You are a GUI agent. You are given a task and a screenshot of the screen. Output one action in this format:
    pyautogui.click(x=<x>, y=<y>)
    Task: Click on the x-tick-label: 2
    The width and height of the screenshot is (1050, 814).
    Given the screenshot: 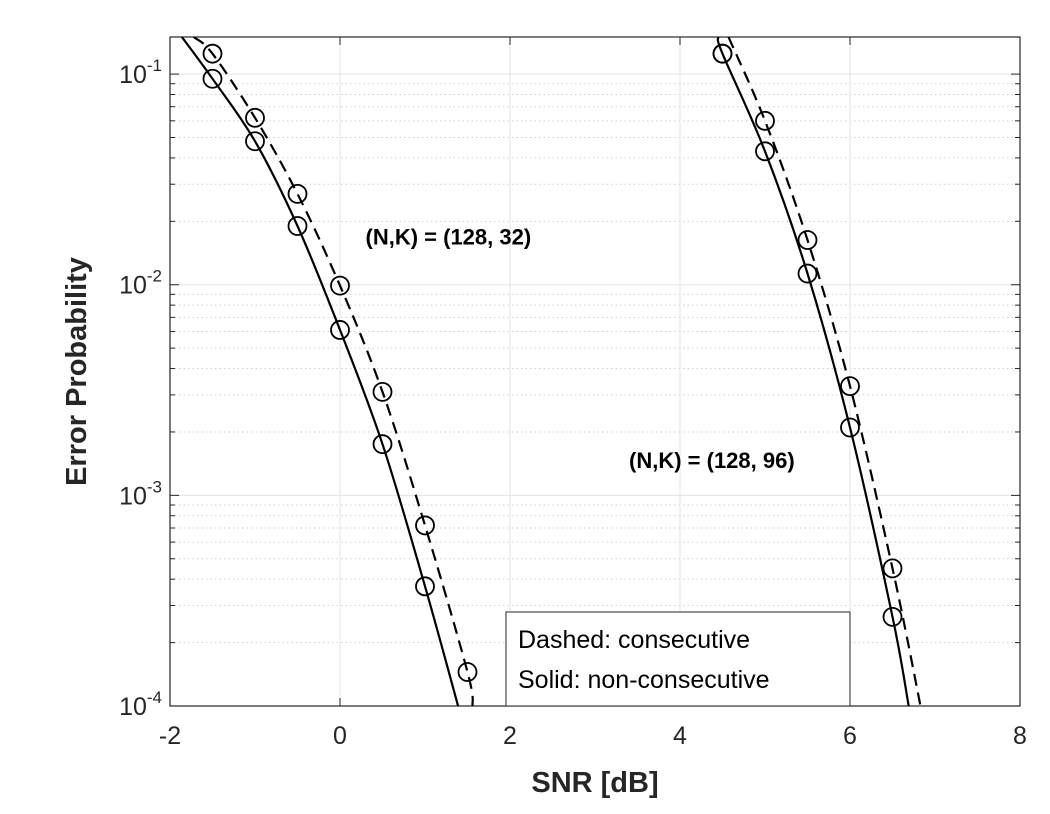 What is the action you would take?
    pyautogui.click(x=510, y=736)
    